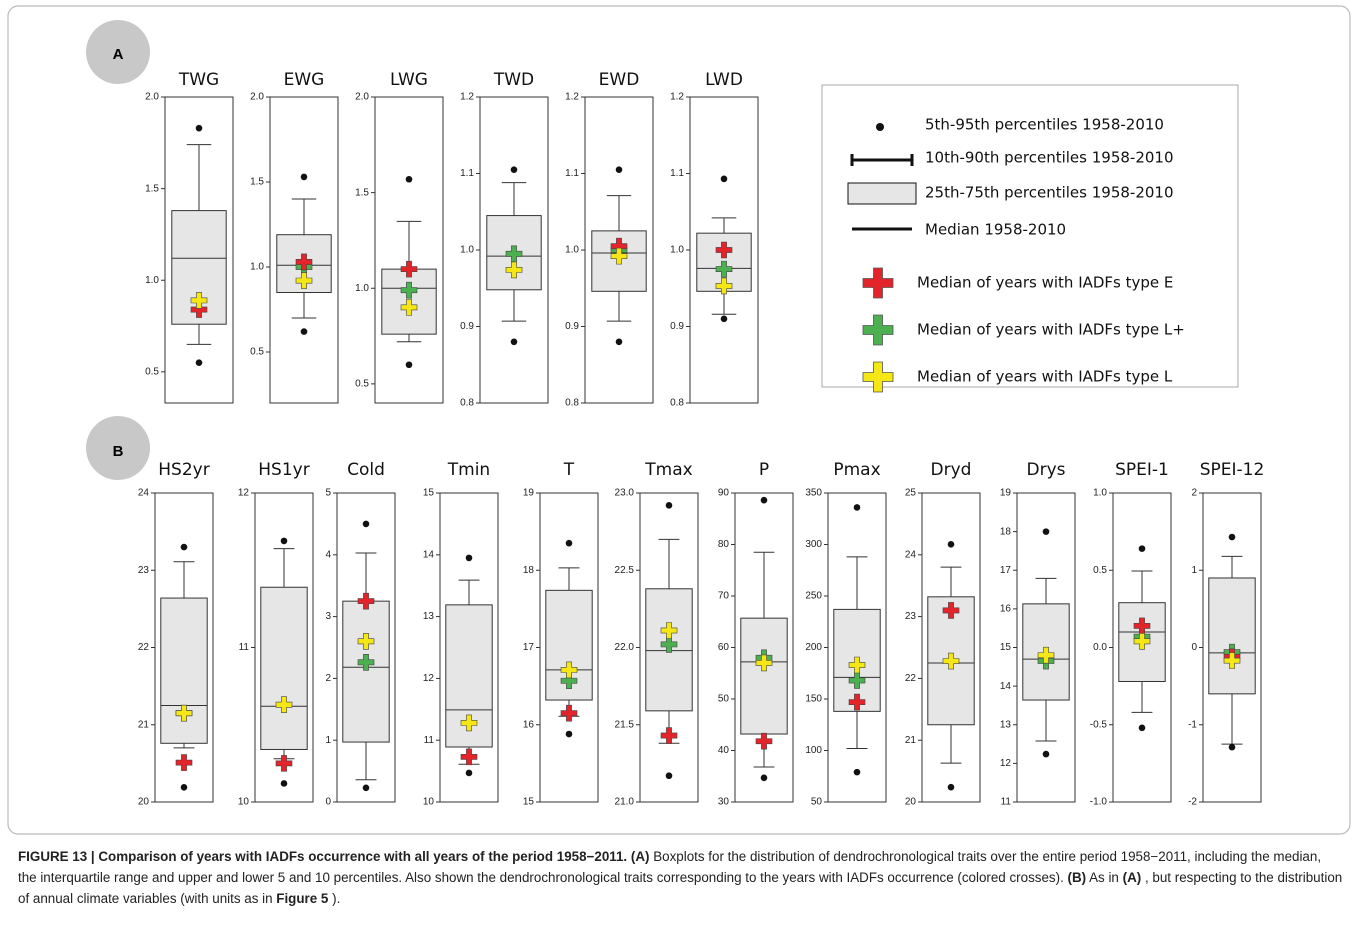 This screenshot has width=1358, height=947. I want to click on y-tick-label: -2, so click(1192, 802).